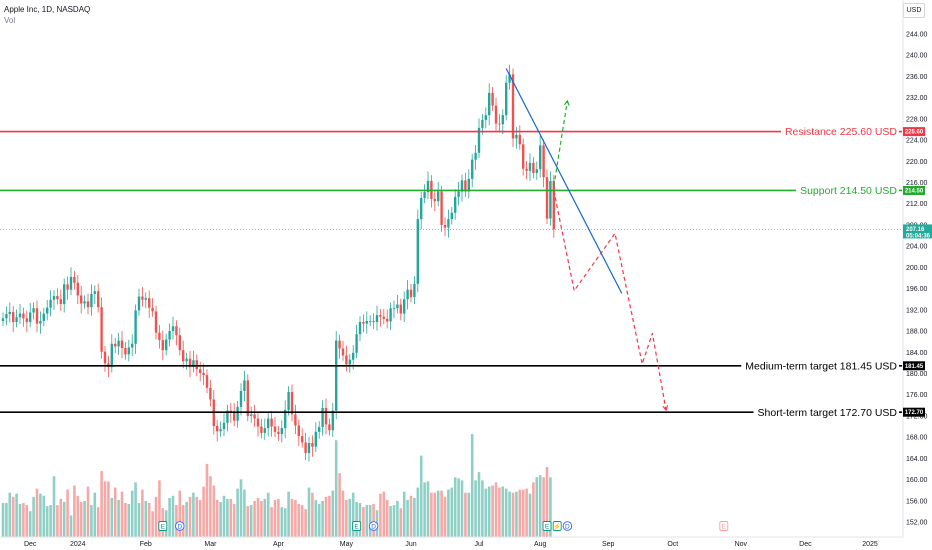 This screenshot has width=932, height=550. I want to click on event-marker-letter: E, so click(163, 526).